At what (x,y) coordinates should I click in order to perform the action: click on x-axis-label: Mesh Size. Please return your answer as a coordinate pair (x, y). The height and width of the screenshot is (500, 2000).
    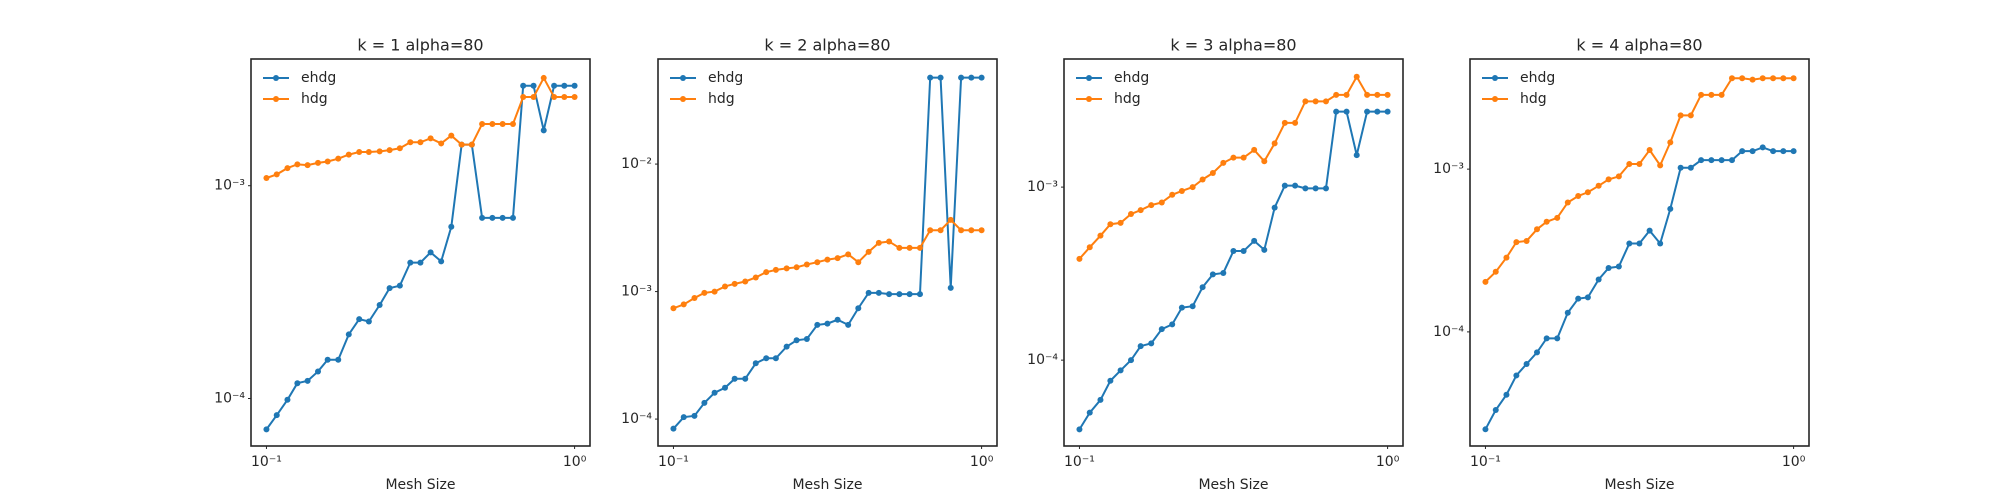
    Looking at the image, I should click on (1639, 485).